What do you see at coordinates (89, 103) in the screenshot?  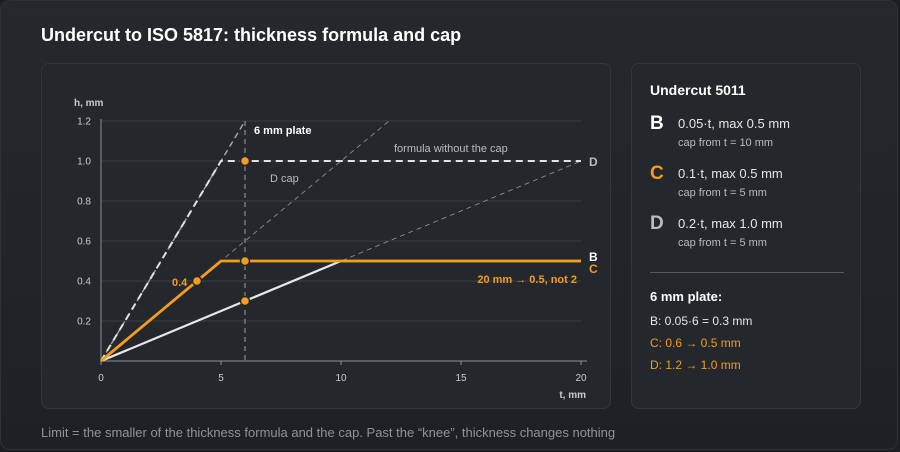 I see `y-axis-label: h, mm` at bounding box center [89, 103].